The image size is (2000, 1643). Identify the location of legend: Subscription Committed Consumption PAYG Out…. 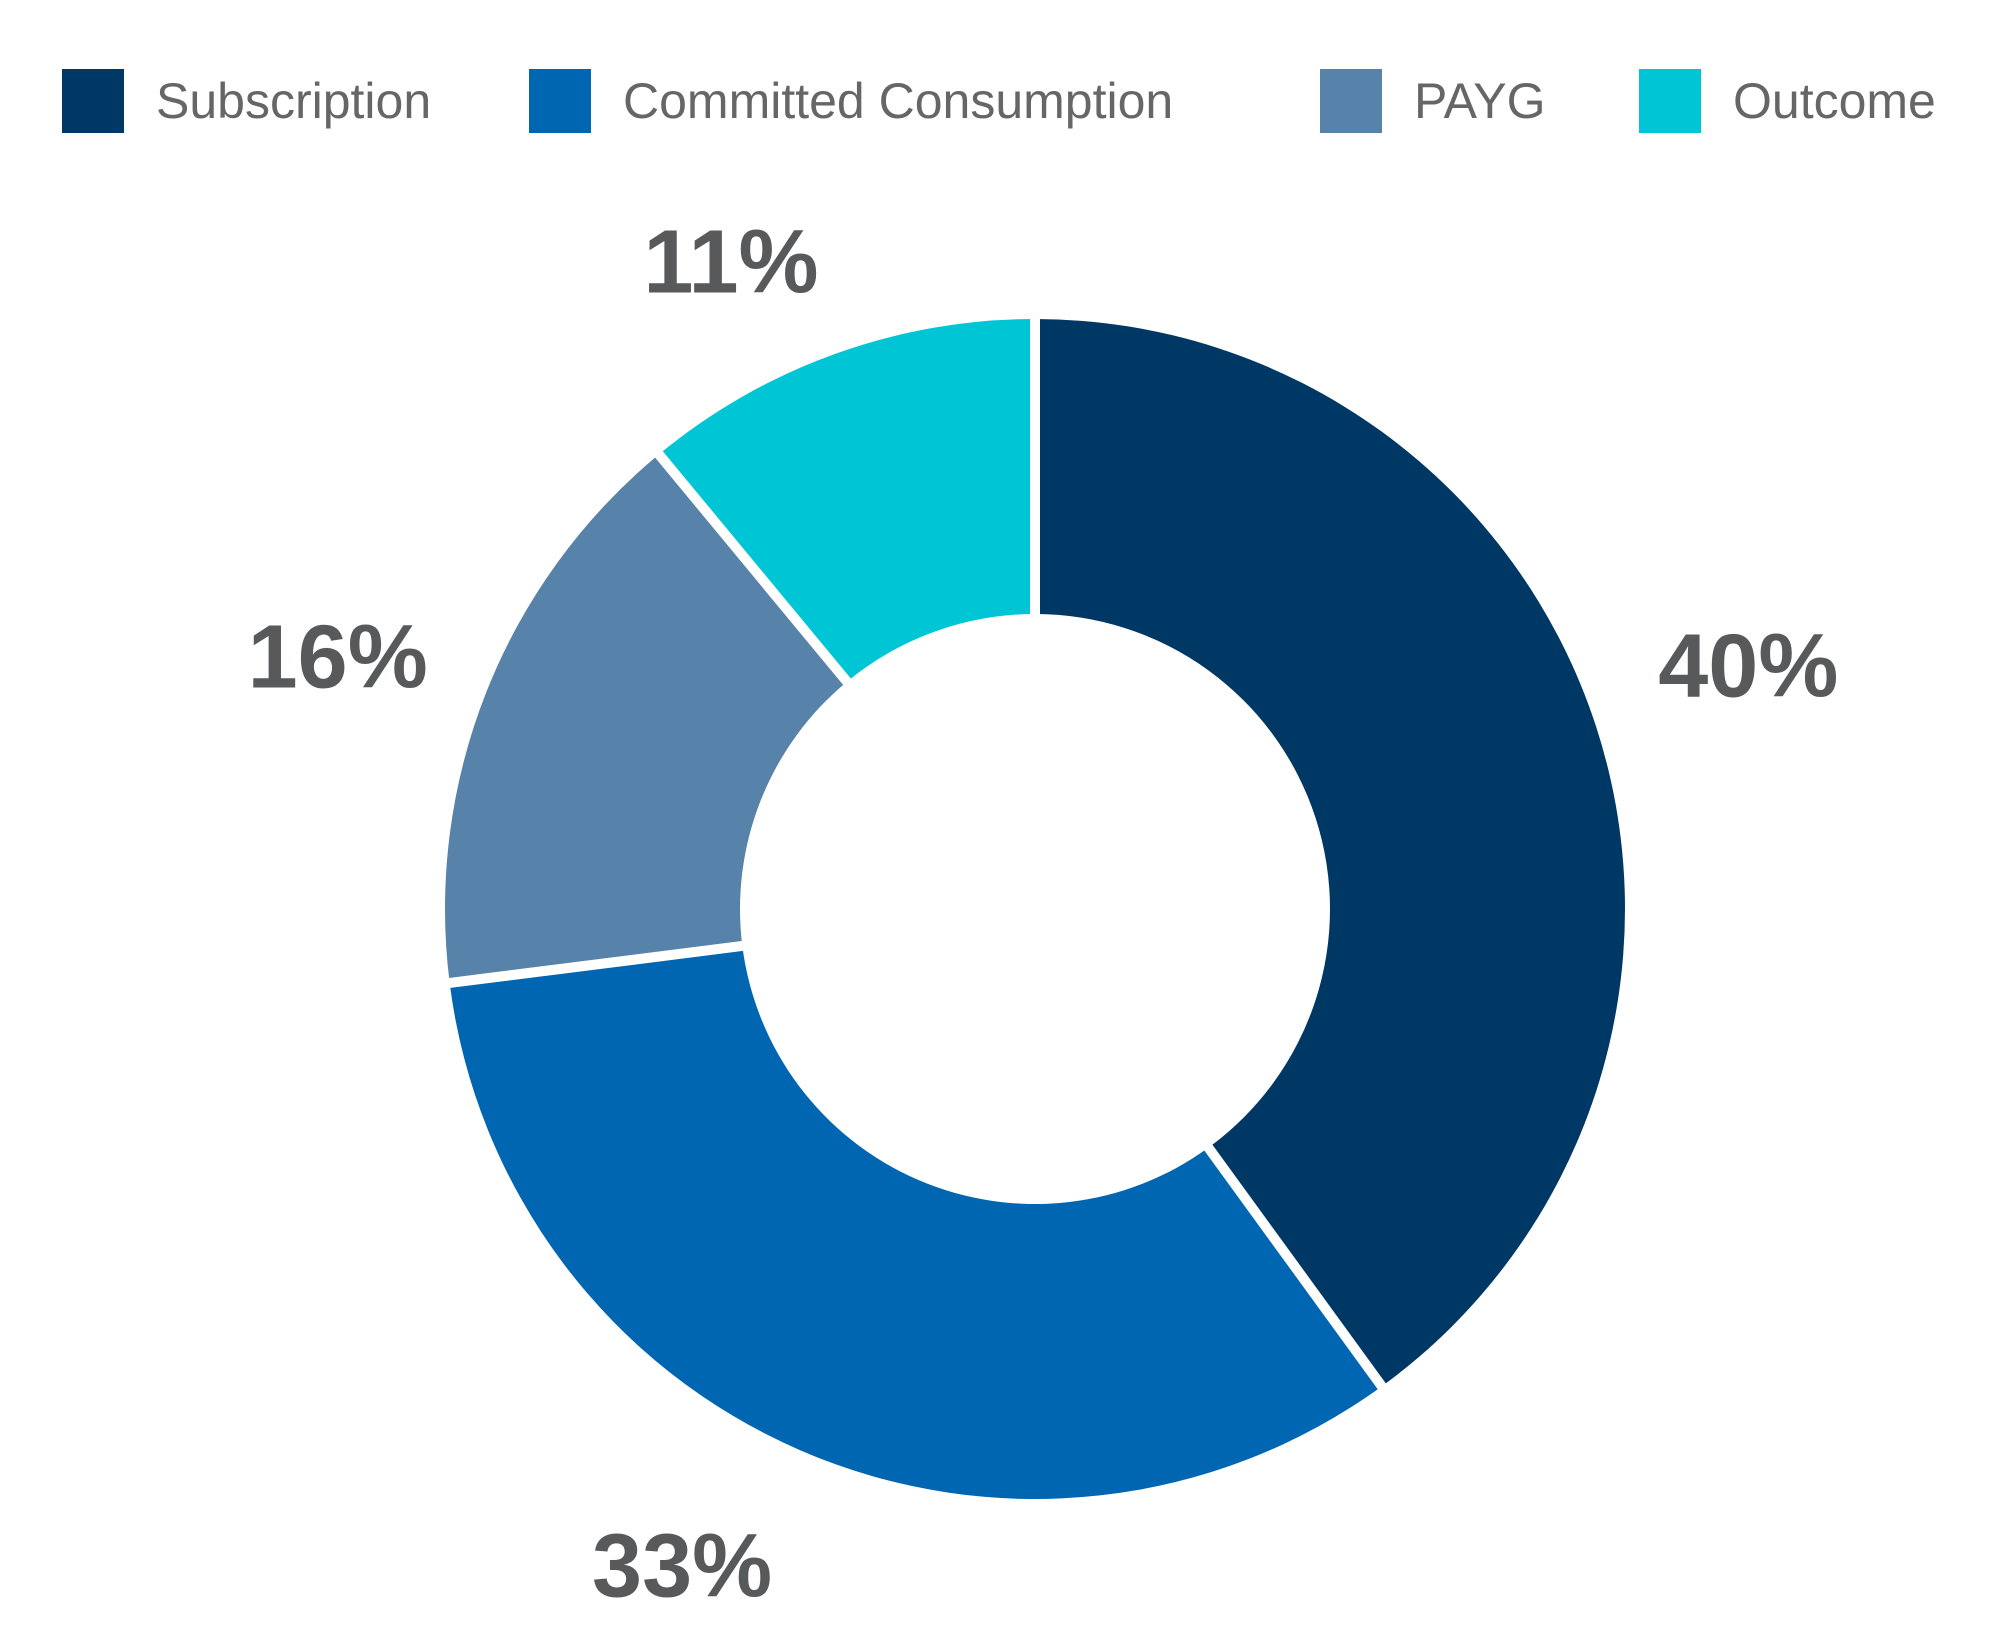
(1000, 85).